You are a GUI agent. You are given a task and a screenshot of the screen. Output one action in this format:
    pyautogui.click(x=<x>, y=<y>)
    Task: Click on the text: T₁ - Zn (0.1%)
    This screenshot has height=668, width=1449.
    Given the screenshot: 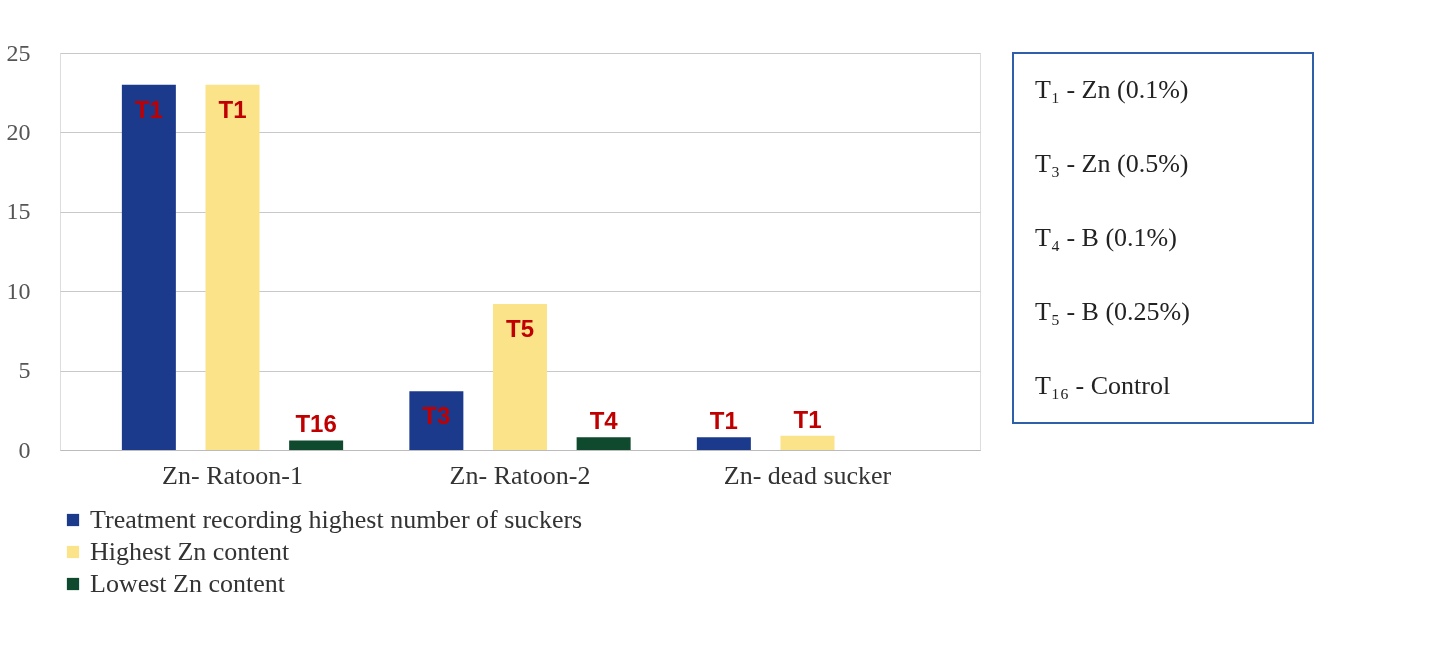 What is the action you would take?
    pyautogui.click(x=1112, y=89)
    